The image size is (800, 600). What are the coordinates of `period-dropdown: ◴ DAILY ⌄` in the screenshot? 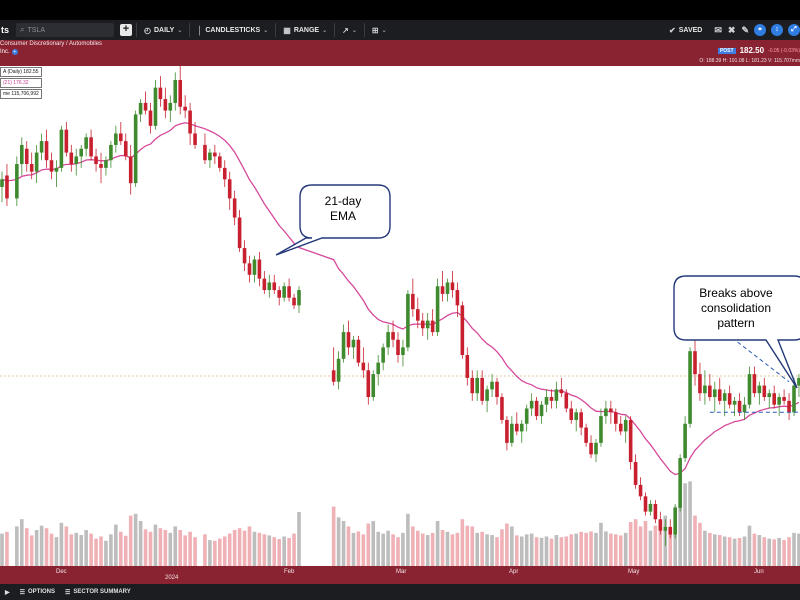 It's located at (163, 30).